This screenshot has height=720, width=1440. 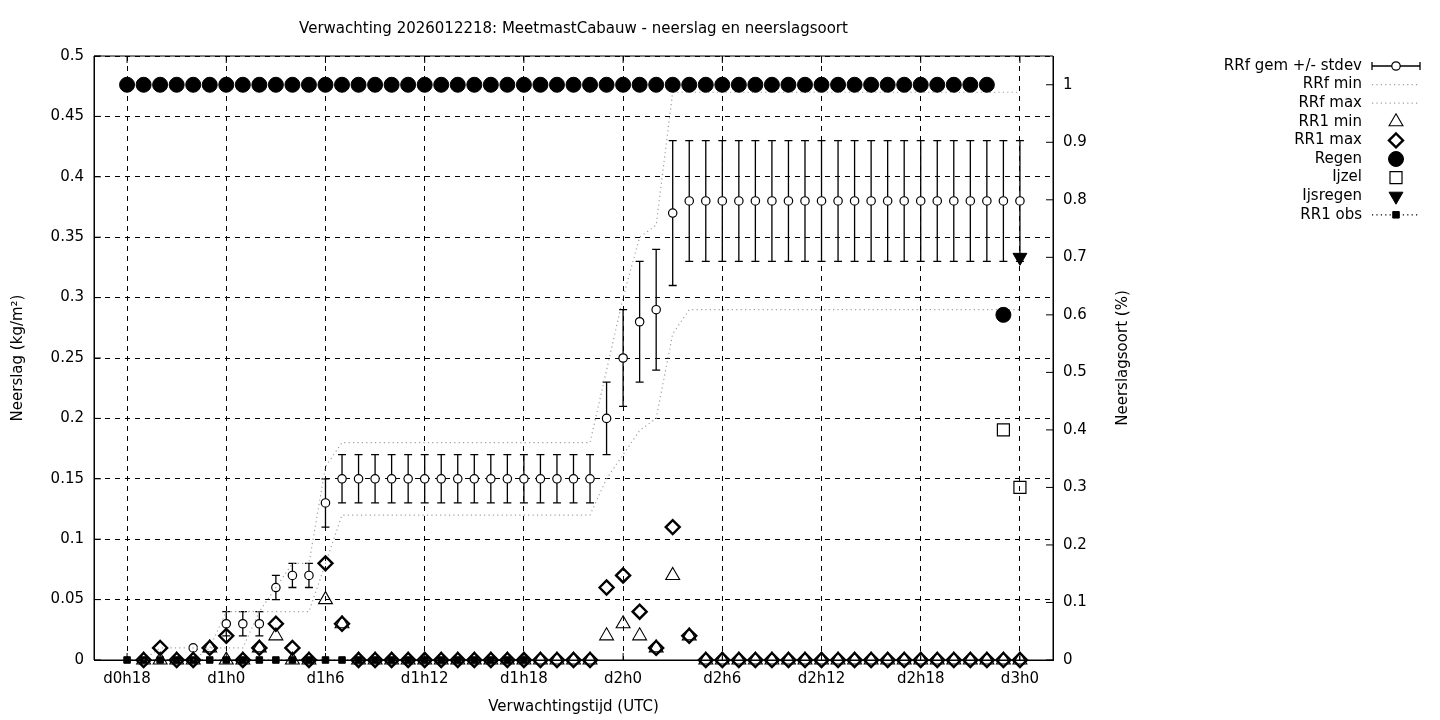 What do you see at coordinates (67, 356) in the screenshot?
I see `y-tick-label: 0.25` at bounding box center [67, 356].